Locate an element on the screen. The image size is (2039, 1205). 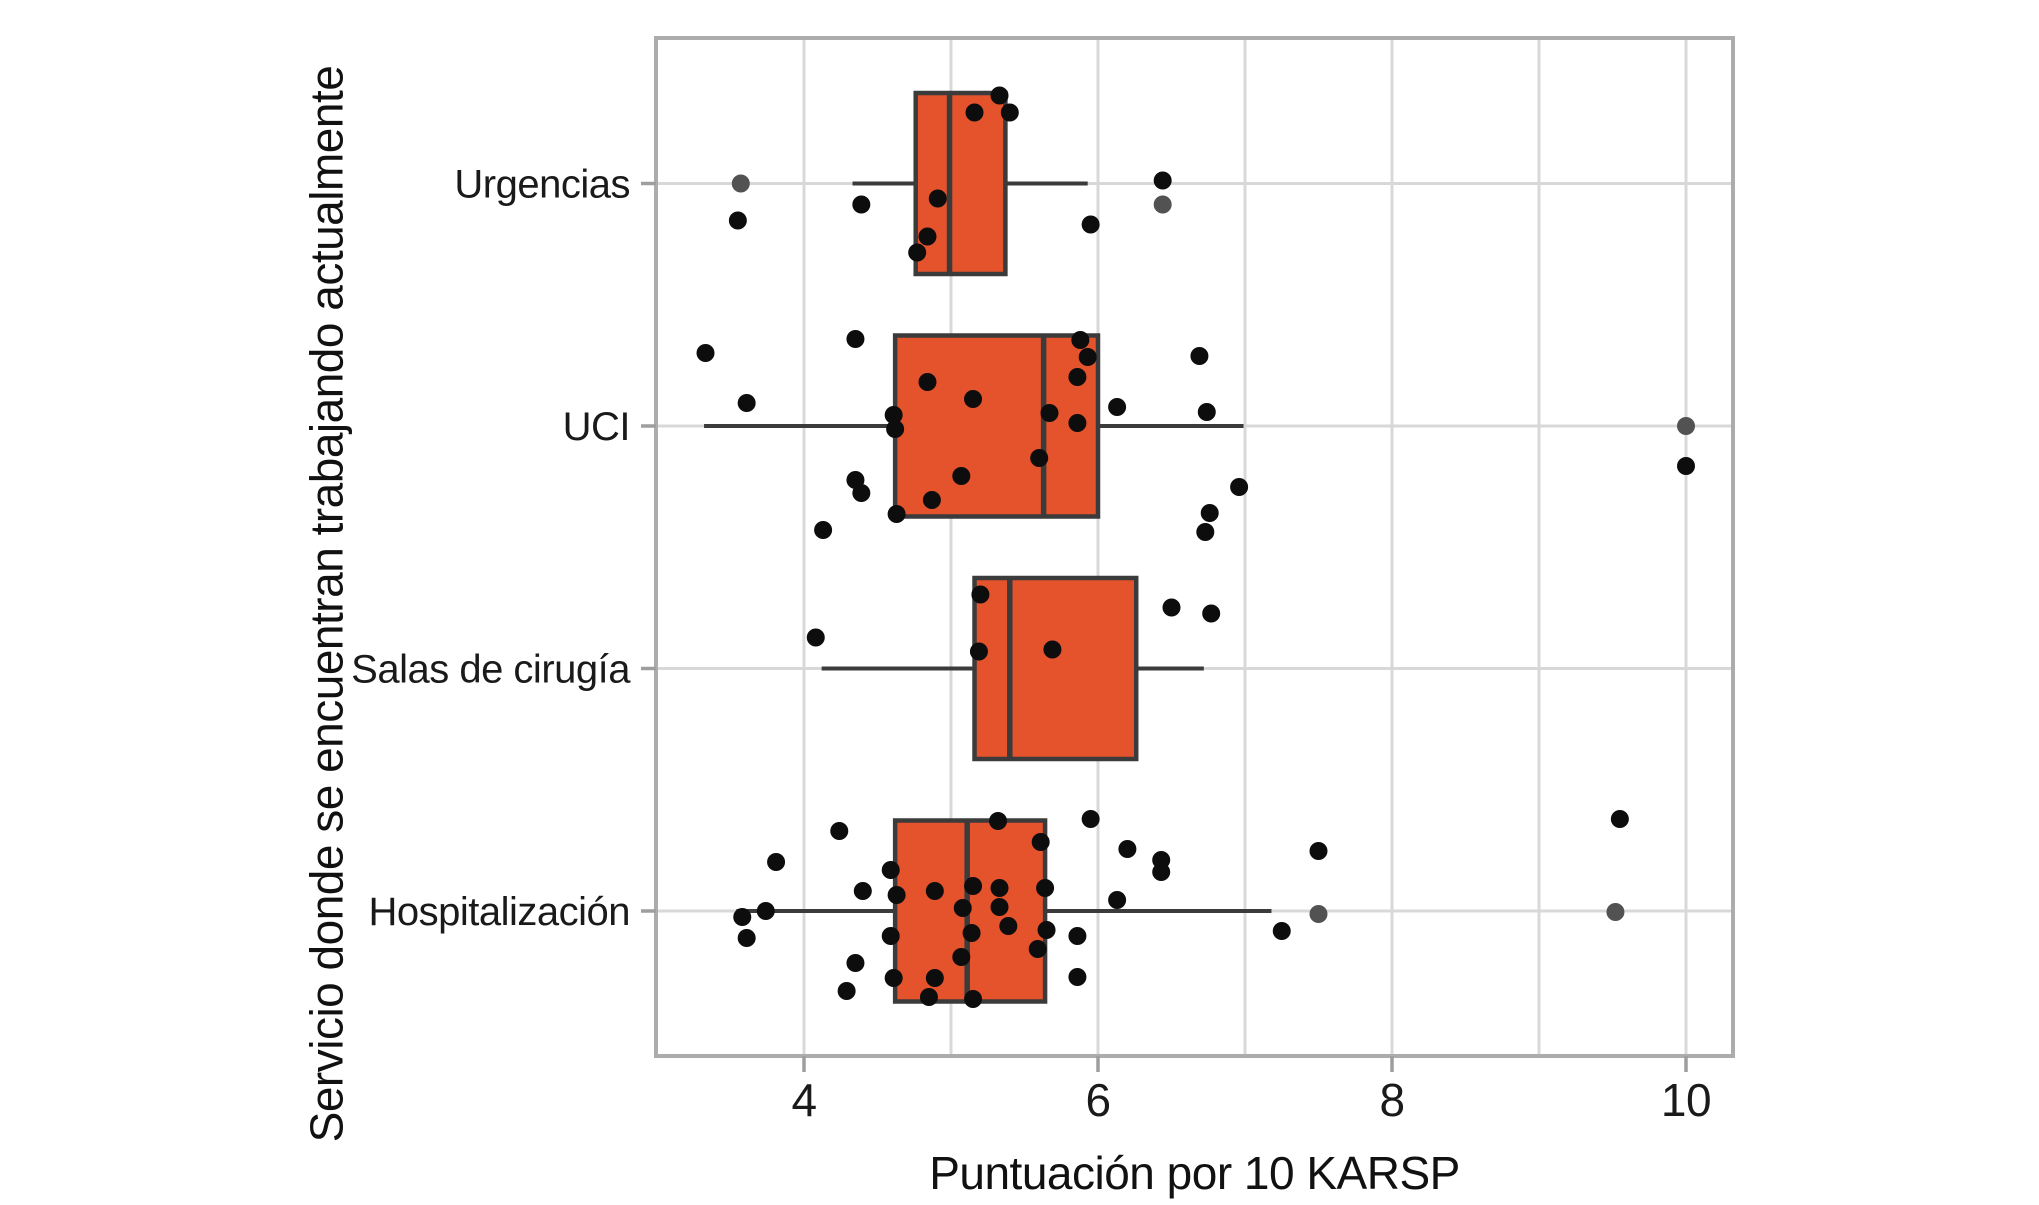
category-label-hospitalizaci-n: Hospitalización is located at coordinates (499, 912).